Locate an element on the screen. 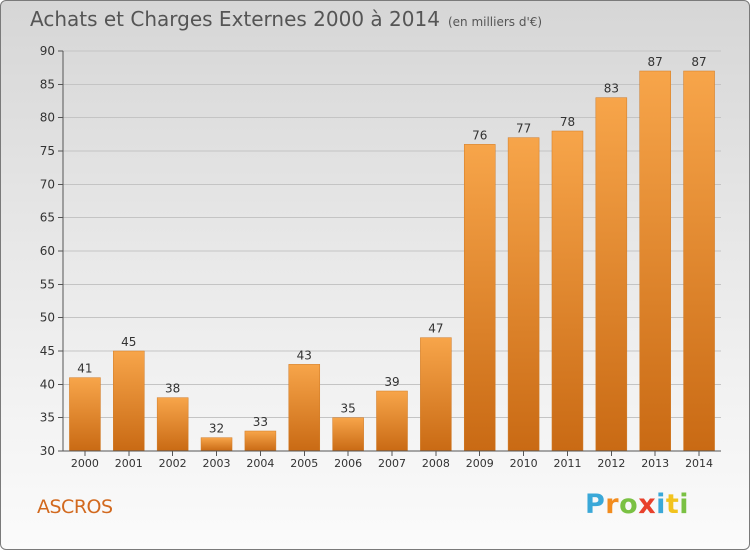 This screenshot has width=750, height=550. y-tick-label: 40 is located at coordinates (47, 384).